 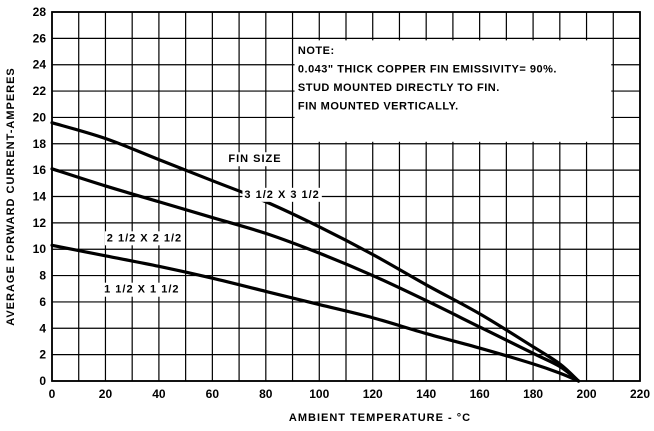 What do you see at coordinates (42, 302) in the screenshot?
I see `y-tick-label: 6` at bounding box center [42, 302].